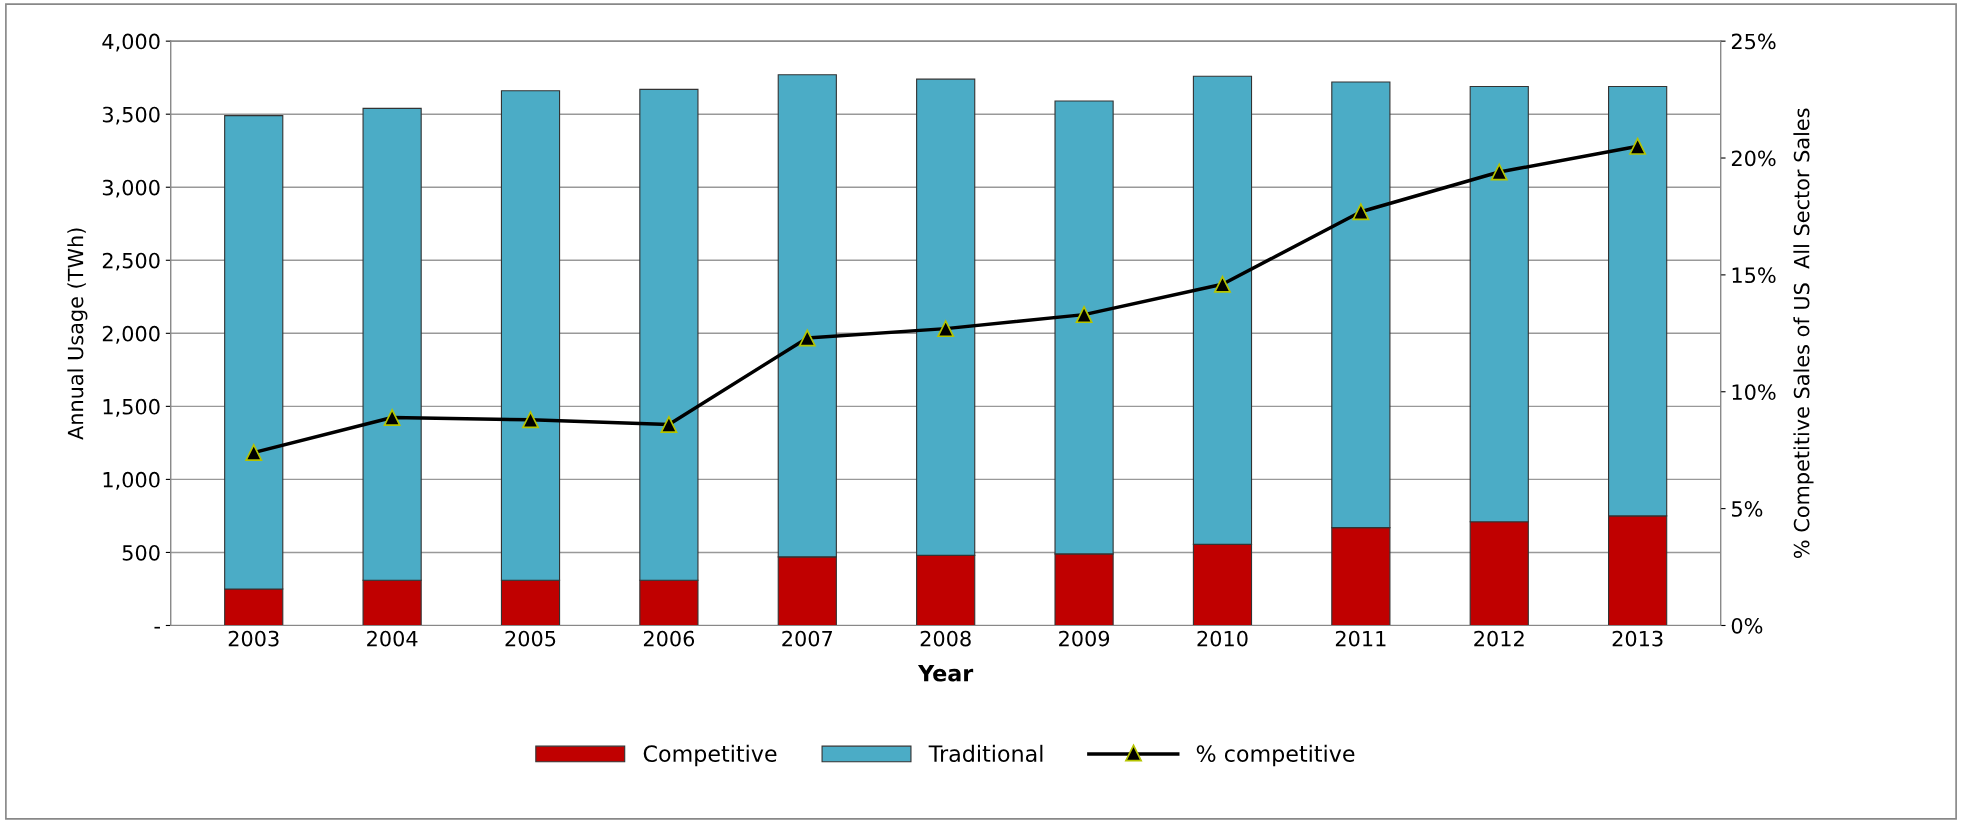  I want to click on y-tick-label: 2,000, so click(131, 334).